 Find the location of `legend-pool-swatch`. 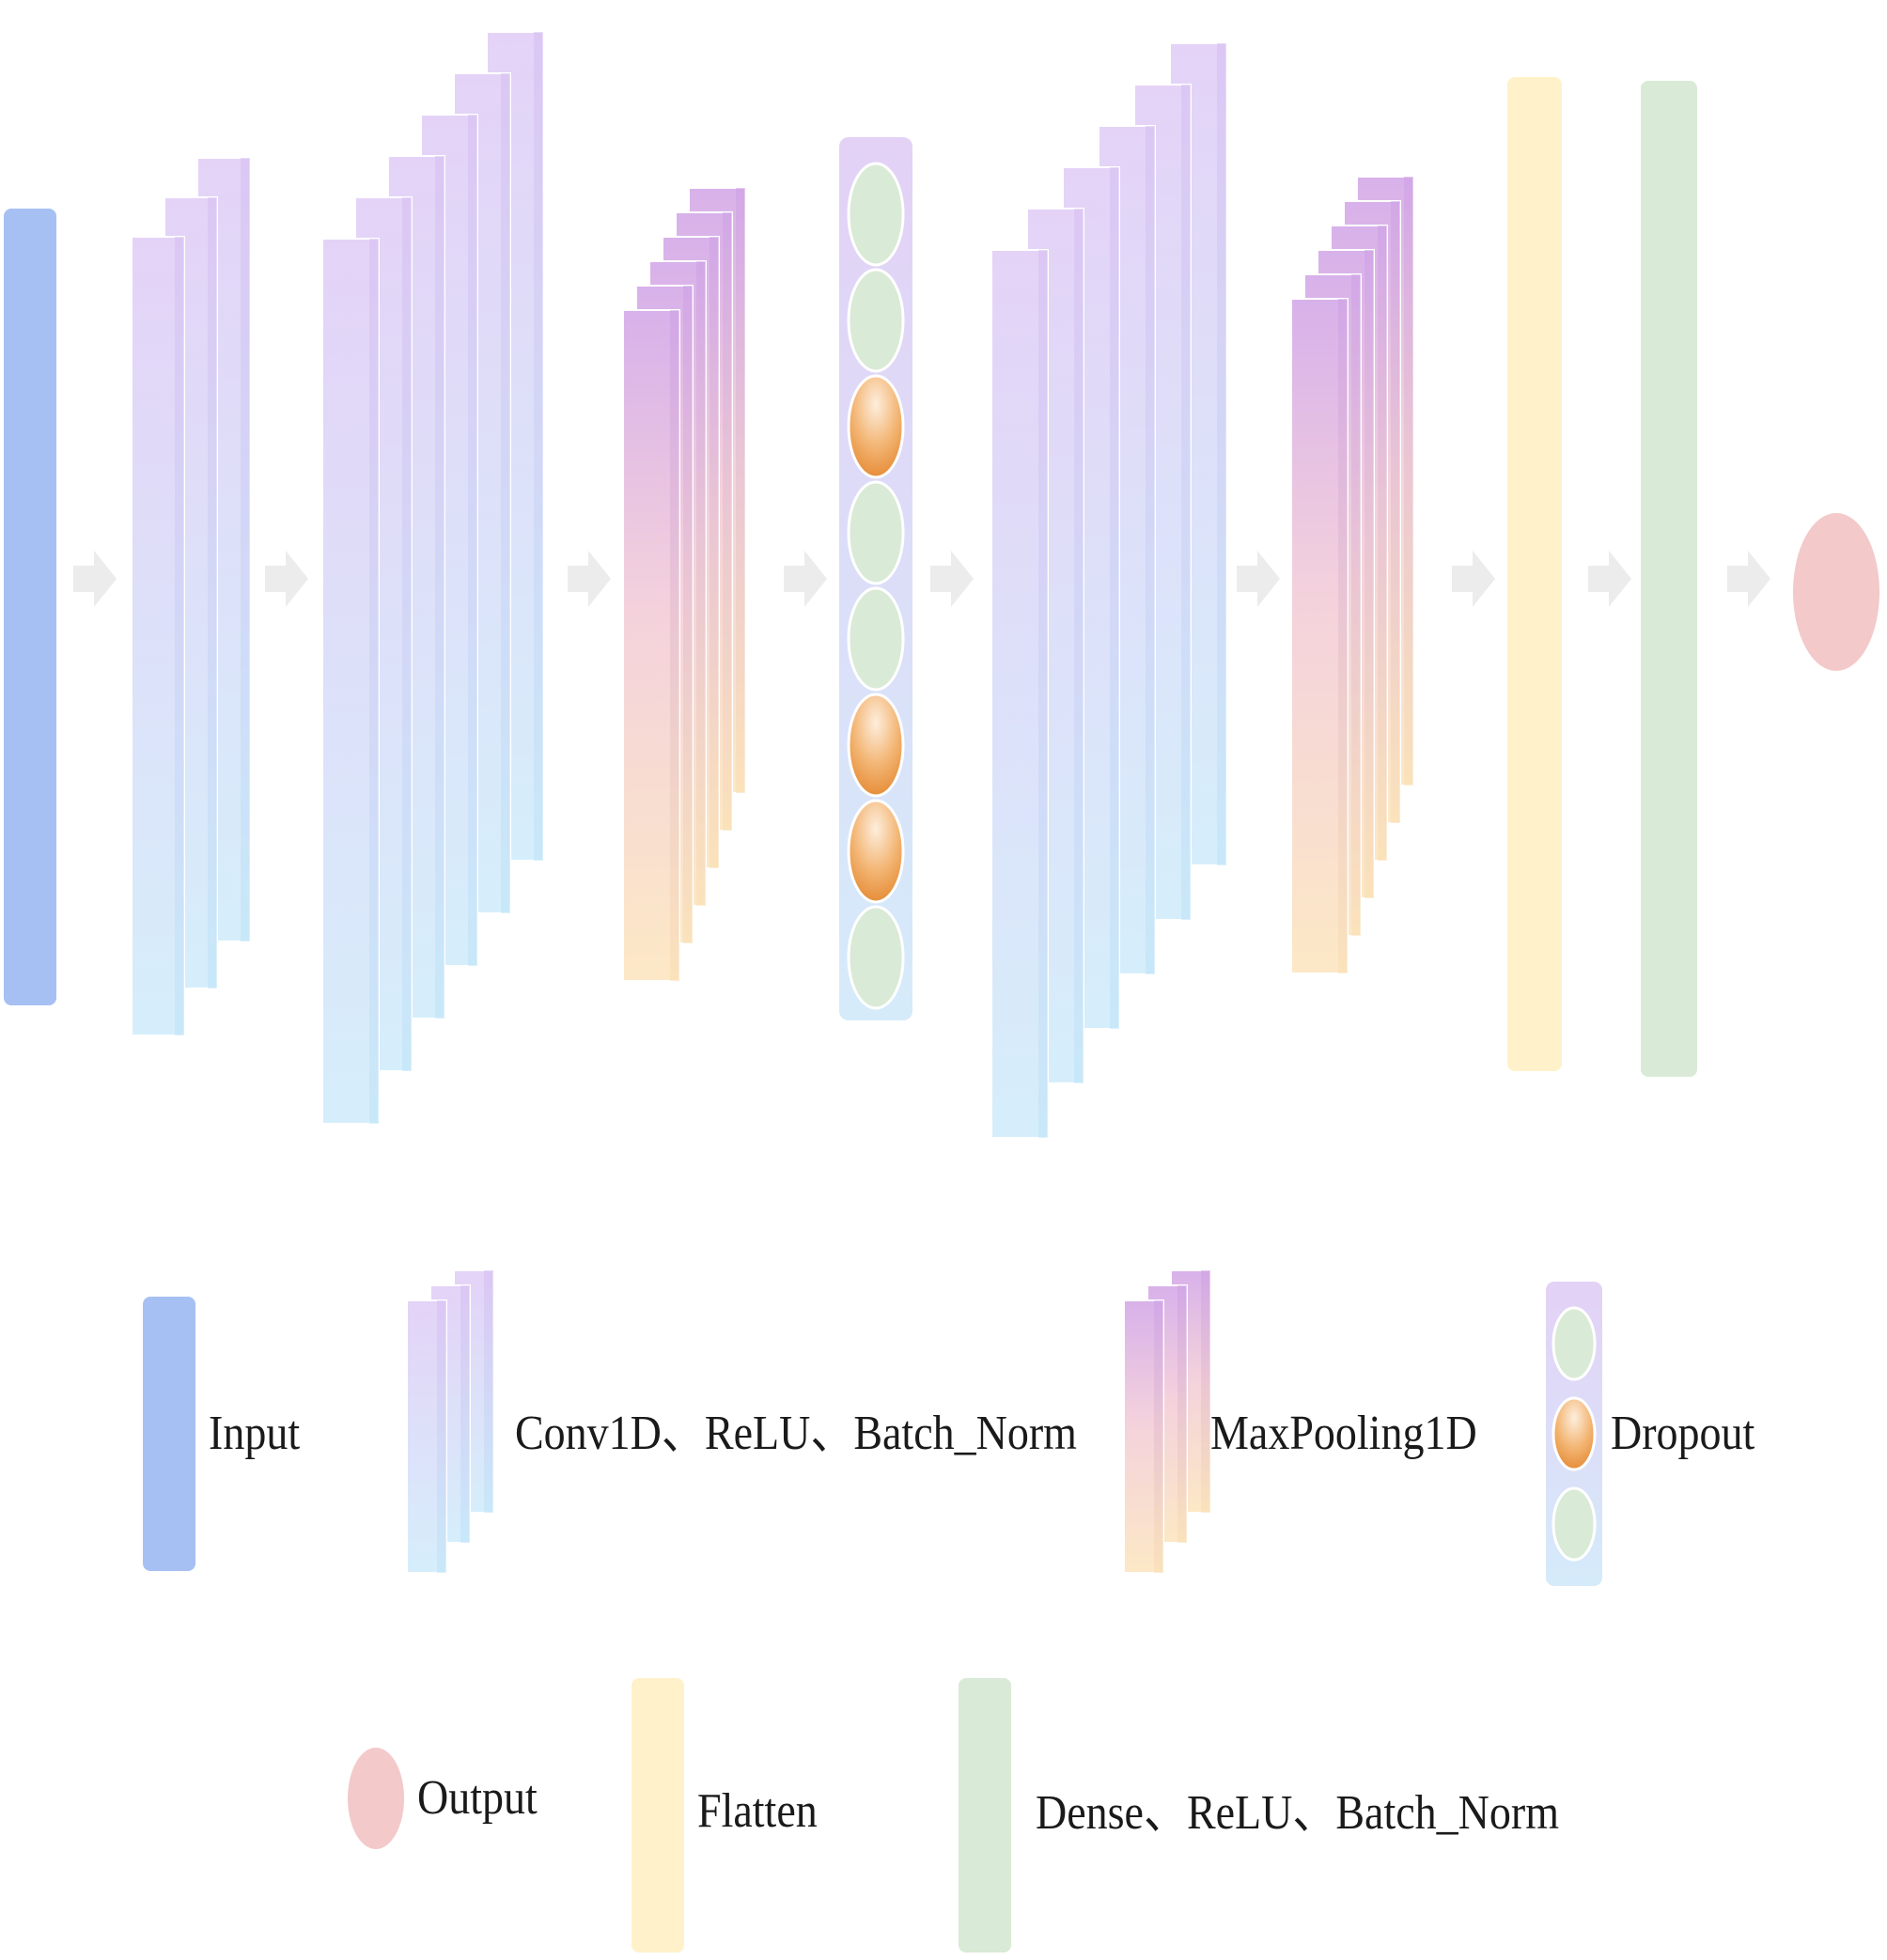

legend-pool-swatch is located at coordinates (1167, 1421).